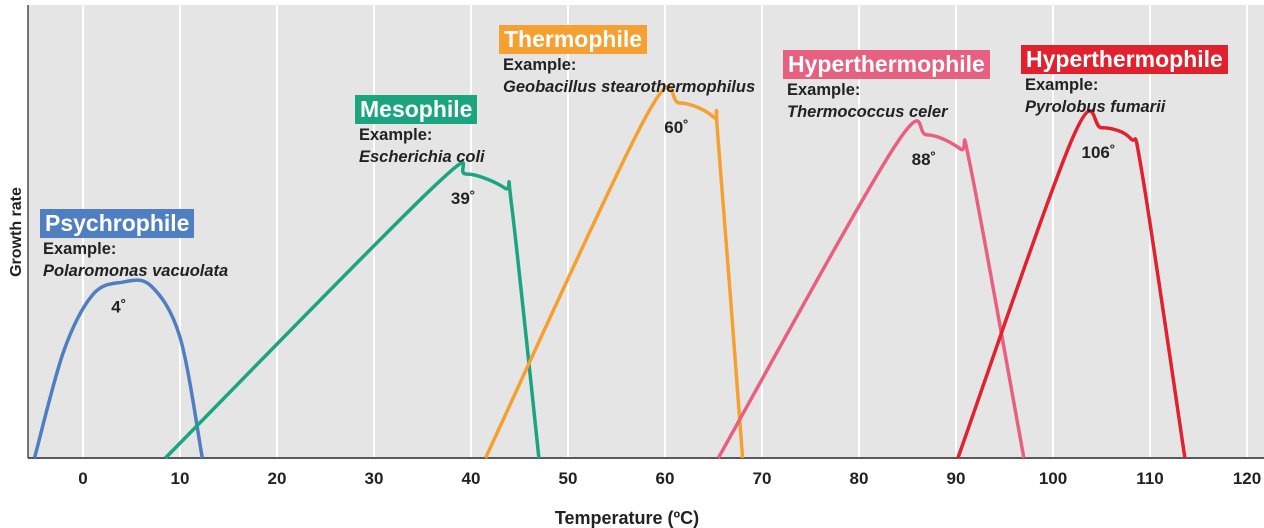  Describe the element at coordinates (82, 478) in the screenshot. I see `x-tick-label: 0` at that location.